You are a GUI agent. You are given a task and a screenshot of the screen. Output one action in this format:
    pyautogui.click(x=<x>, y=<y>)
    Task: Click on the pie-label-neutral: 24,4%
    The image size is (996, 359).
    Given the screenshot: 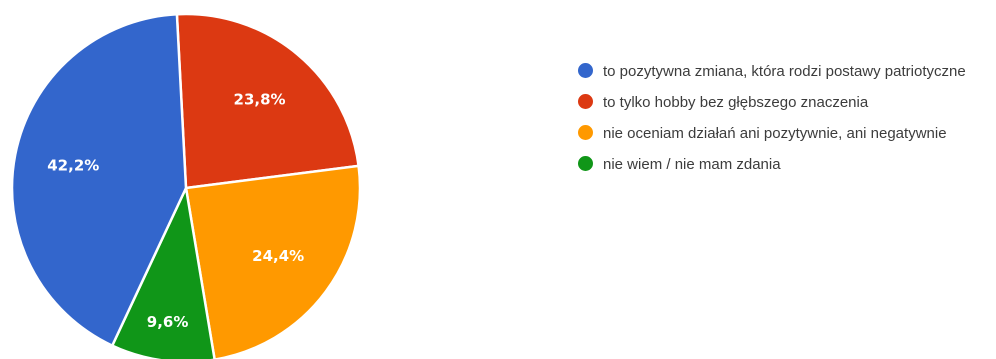 What is the action you would take?
    pyautogui.click(x=278, y=256)
    